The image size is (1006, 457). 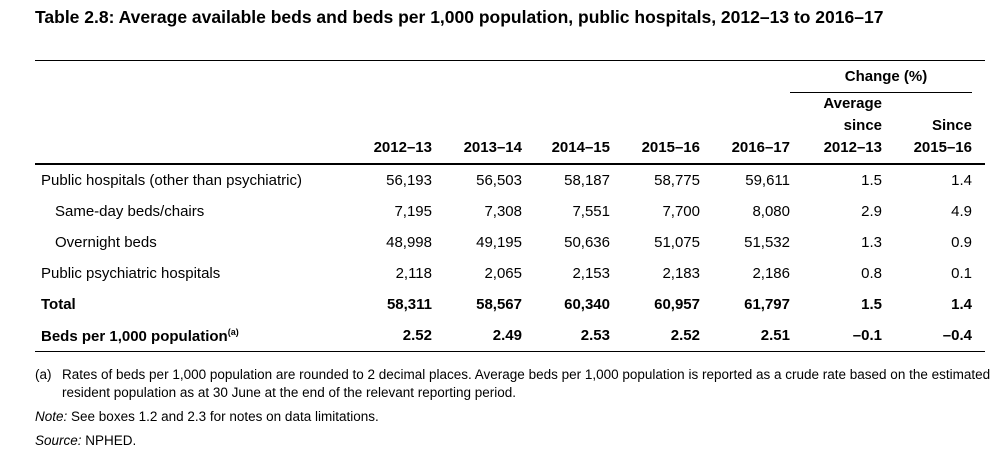 What do you see at coordinates (961, 211) in the screenshot?
I see `table-cell: 4.9` at bounding box center [961, 211].